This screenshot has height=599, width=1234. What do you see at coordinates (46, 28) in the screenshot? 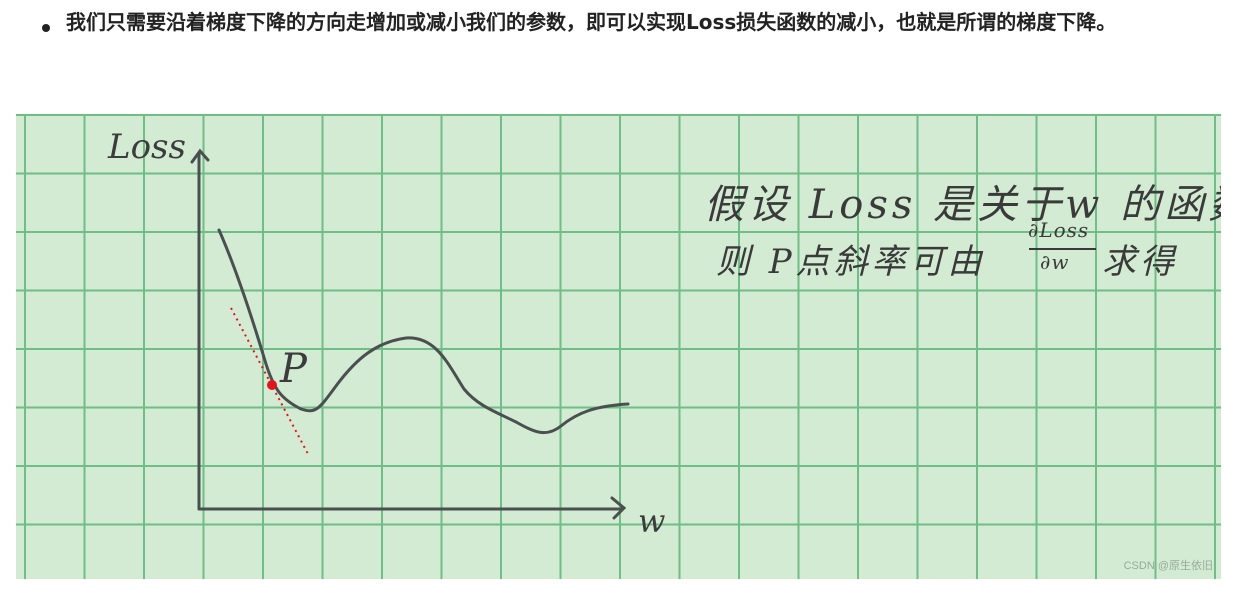
I see `bullet-dot` at bounding box center [46, 28].